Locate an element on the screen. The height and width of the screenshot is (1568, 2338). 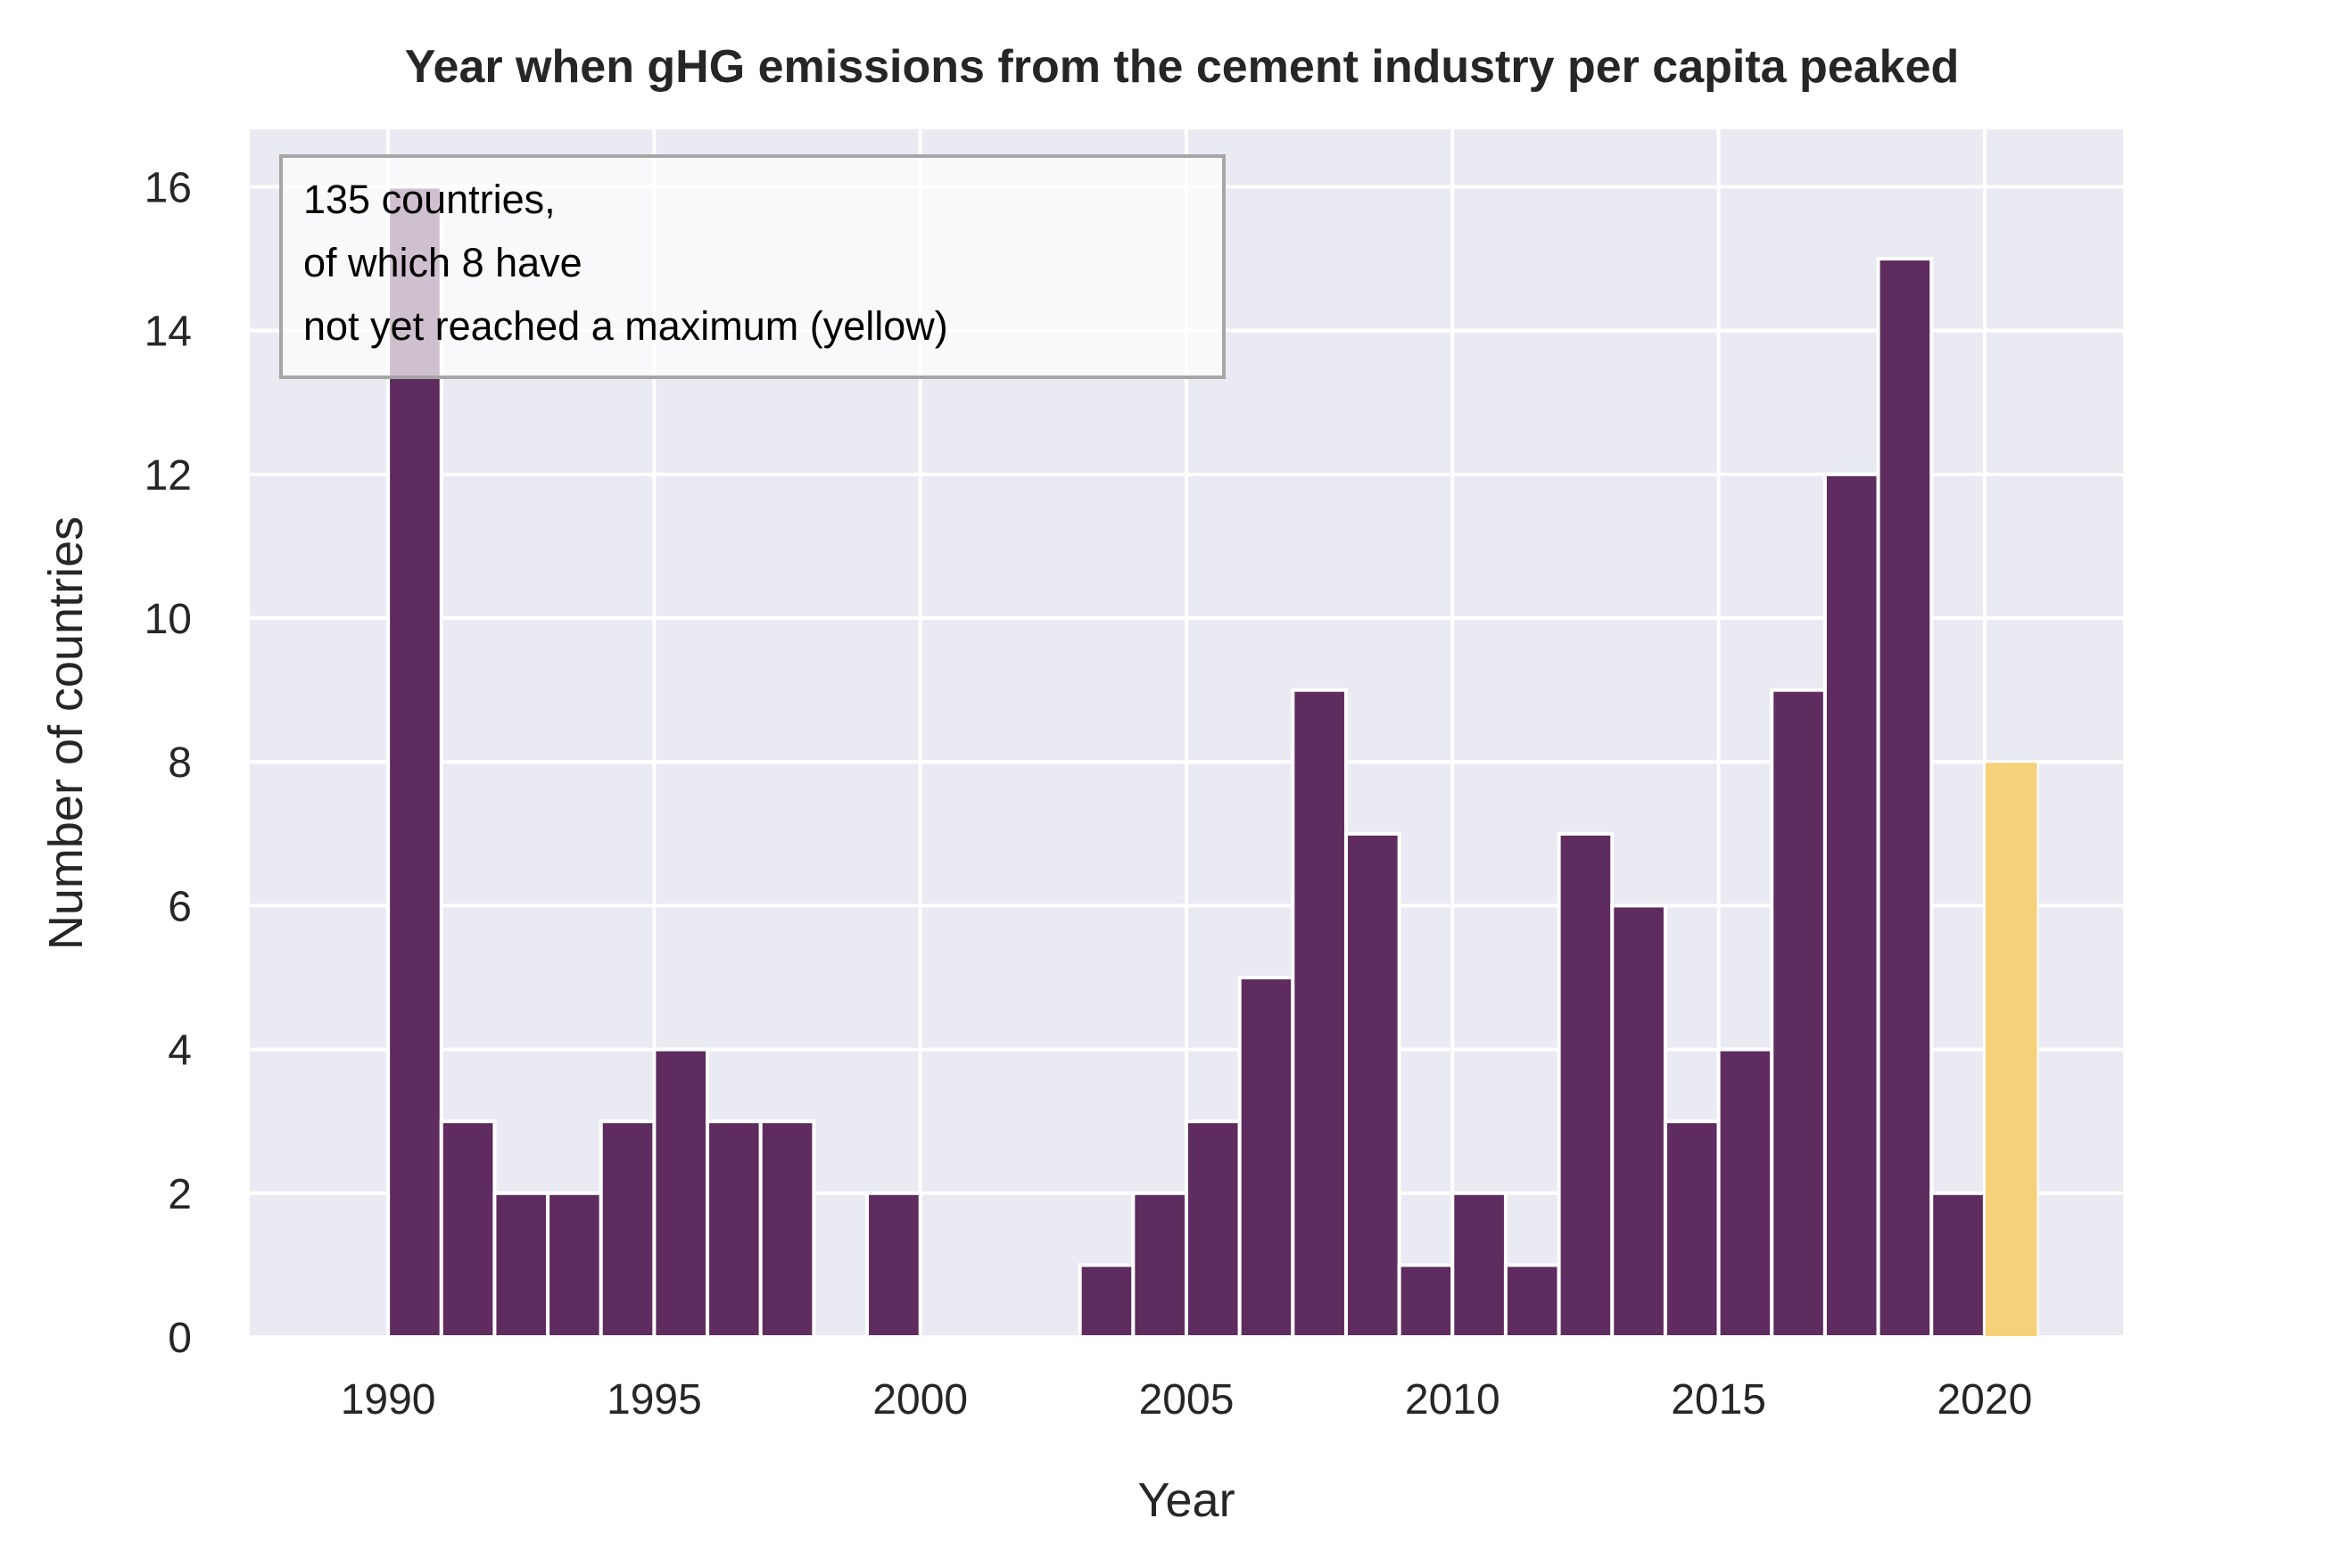
y-tick-label: 16 is located at coordinates (168, 187).